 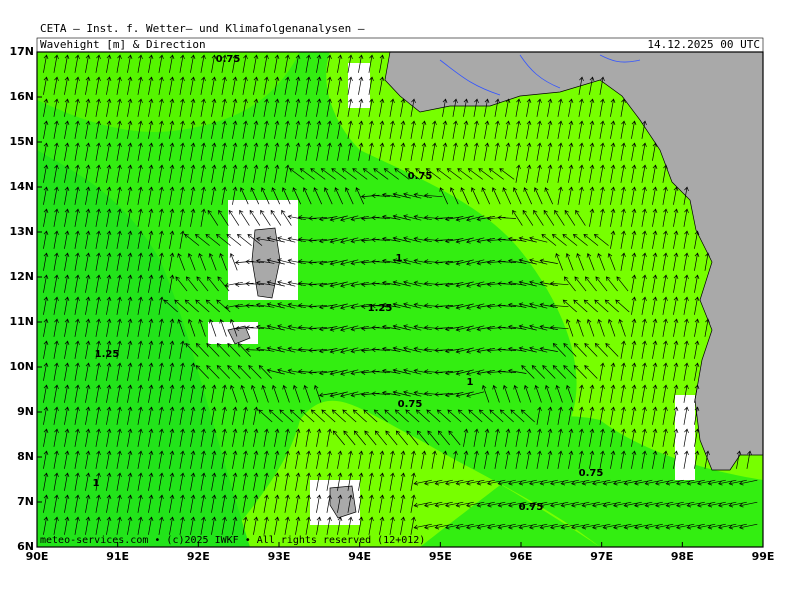 What do you see at coordinates (25, 456) in the screenshot?
I see `lat-label: 8N` at bounding box center [25, 456].